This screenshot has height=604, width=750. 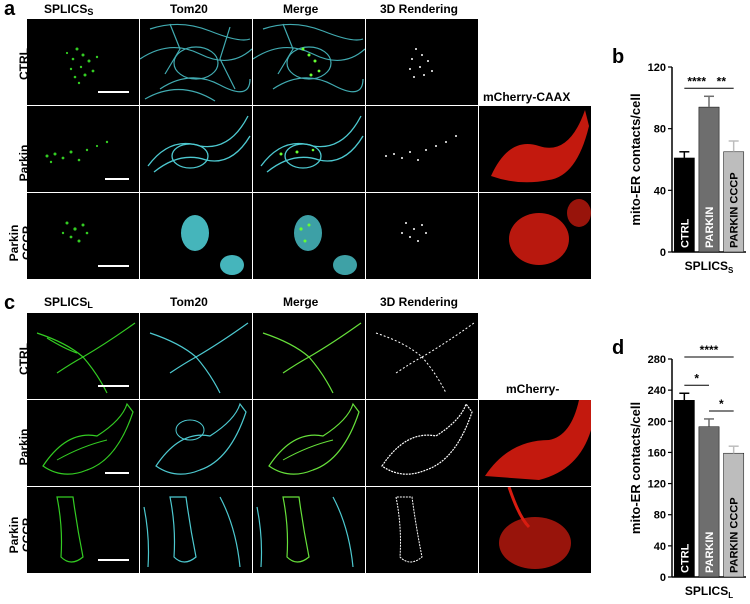 What do you see at coordinates (618, 348) in the screenshot?
I see `panel-letter-d: d` at bounding box center [618, 348].